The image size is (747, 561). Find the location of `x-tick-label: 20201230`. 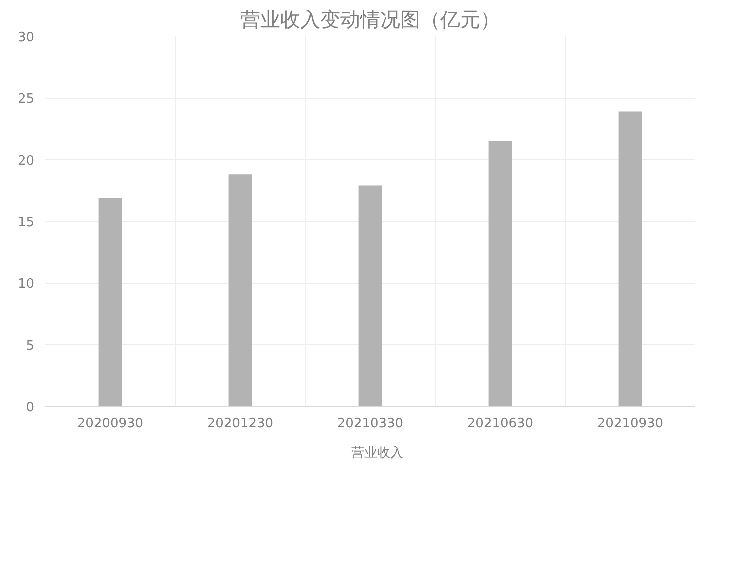

x-tick-label: 20201230 is located at coordinates (240, 424).